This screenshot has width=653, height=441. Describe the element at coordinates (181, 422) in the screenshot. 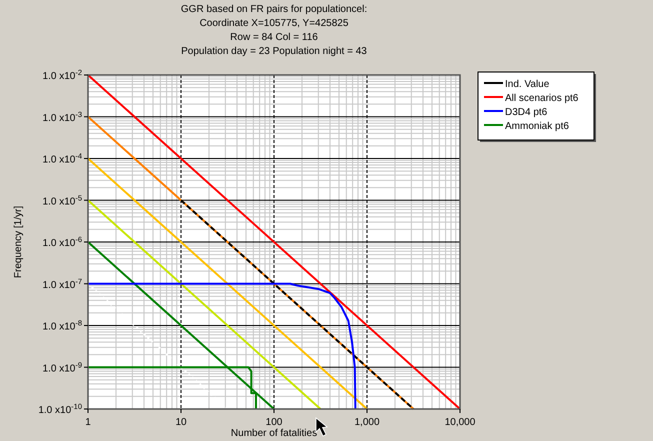

I see `x-tick-label: 10` at that location.